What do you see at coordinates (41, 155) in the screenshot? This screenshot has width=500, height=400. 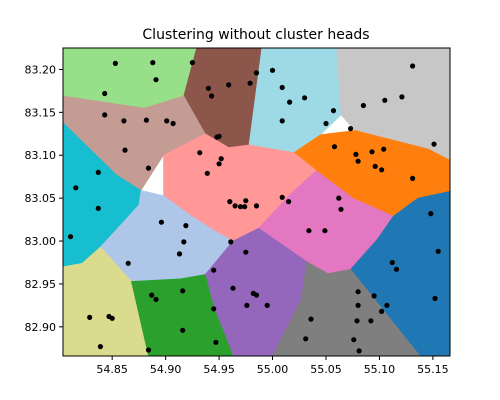 I see `y-tick-label: 83.10` at bounding box center [41, 155].